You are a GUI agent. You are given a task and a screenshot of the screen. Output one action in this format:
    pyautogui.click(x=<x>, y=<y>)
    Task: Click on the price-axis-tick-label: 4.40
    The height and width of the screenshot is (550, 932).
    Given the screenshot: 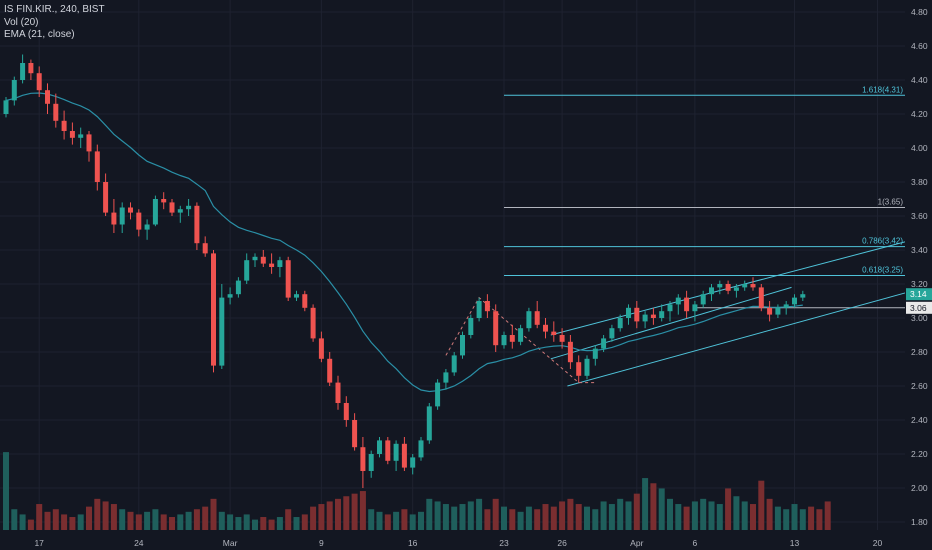 What is the action you would take?
    pyautogui.click(x=919, y=80)
    